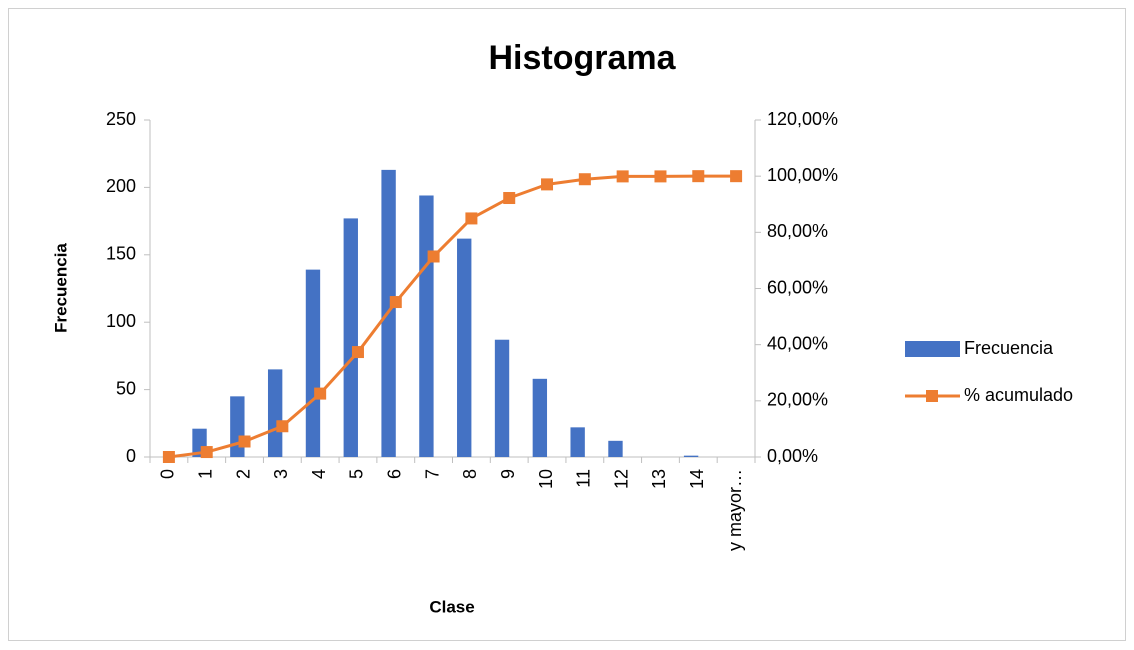 The width and height of the screenshot is (1134, 650). Describe the element at coordinates (797, 343) in the screenshot. I see `y2-tick-label: 40,00%` at that location.